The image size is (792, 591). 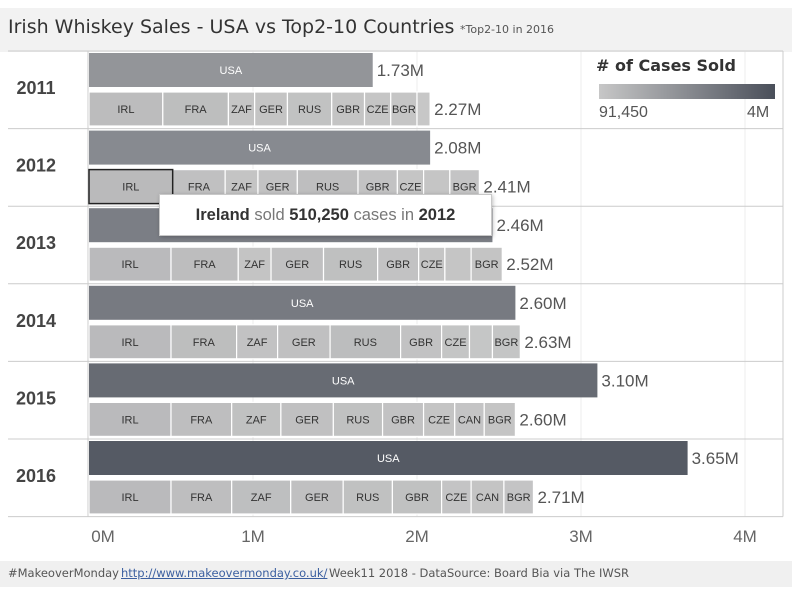 What do you see at coordinates (581, 536) in the screenshot?
I see `x-tick-label: 3M` at bounding box center [581, 536].